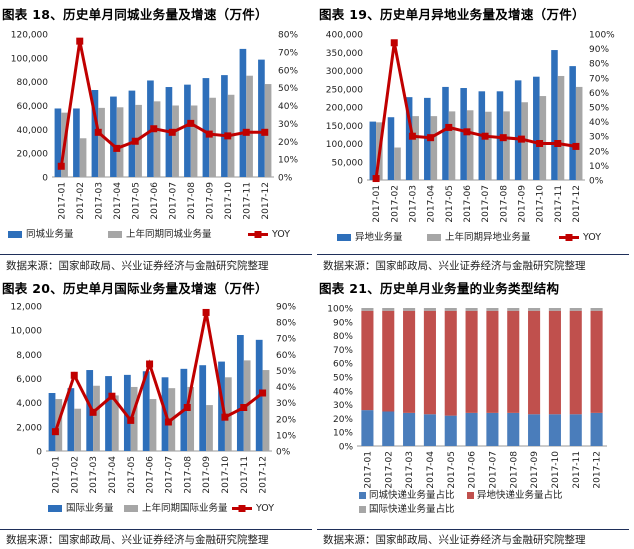 The width and height of the screenshot is (634, 549). What do you see at coordinates (431, 470) in the screenshot?
I see `x-tick-label: 2017-04` at bounding box center [431, 470].